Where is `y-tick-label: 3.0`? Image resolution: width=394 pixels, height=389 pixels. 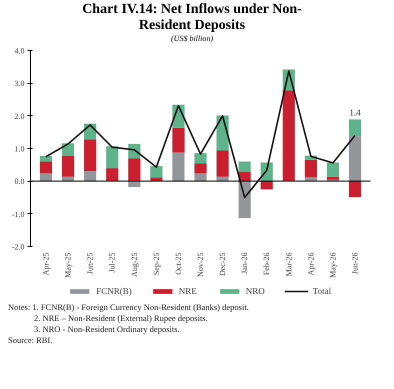 y-tick-label: 3.0 is located at coordinates (19, 83).